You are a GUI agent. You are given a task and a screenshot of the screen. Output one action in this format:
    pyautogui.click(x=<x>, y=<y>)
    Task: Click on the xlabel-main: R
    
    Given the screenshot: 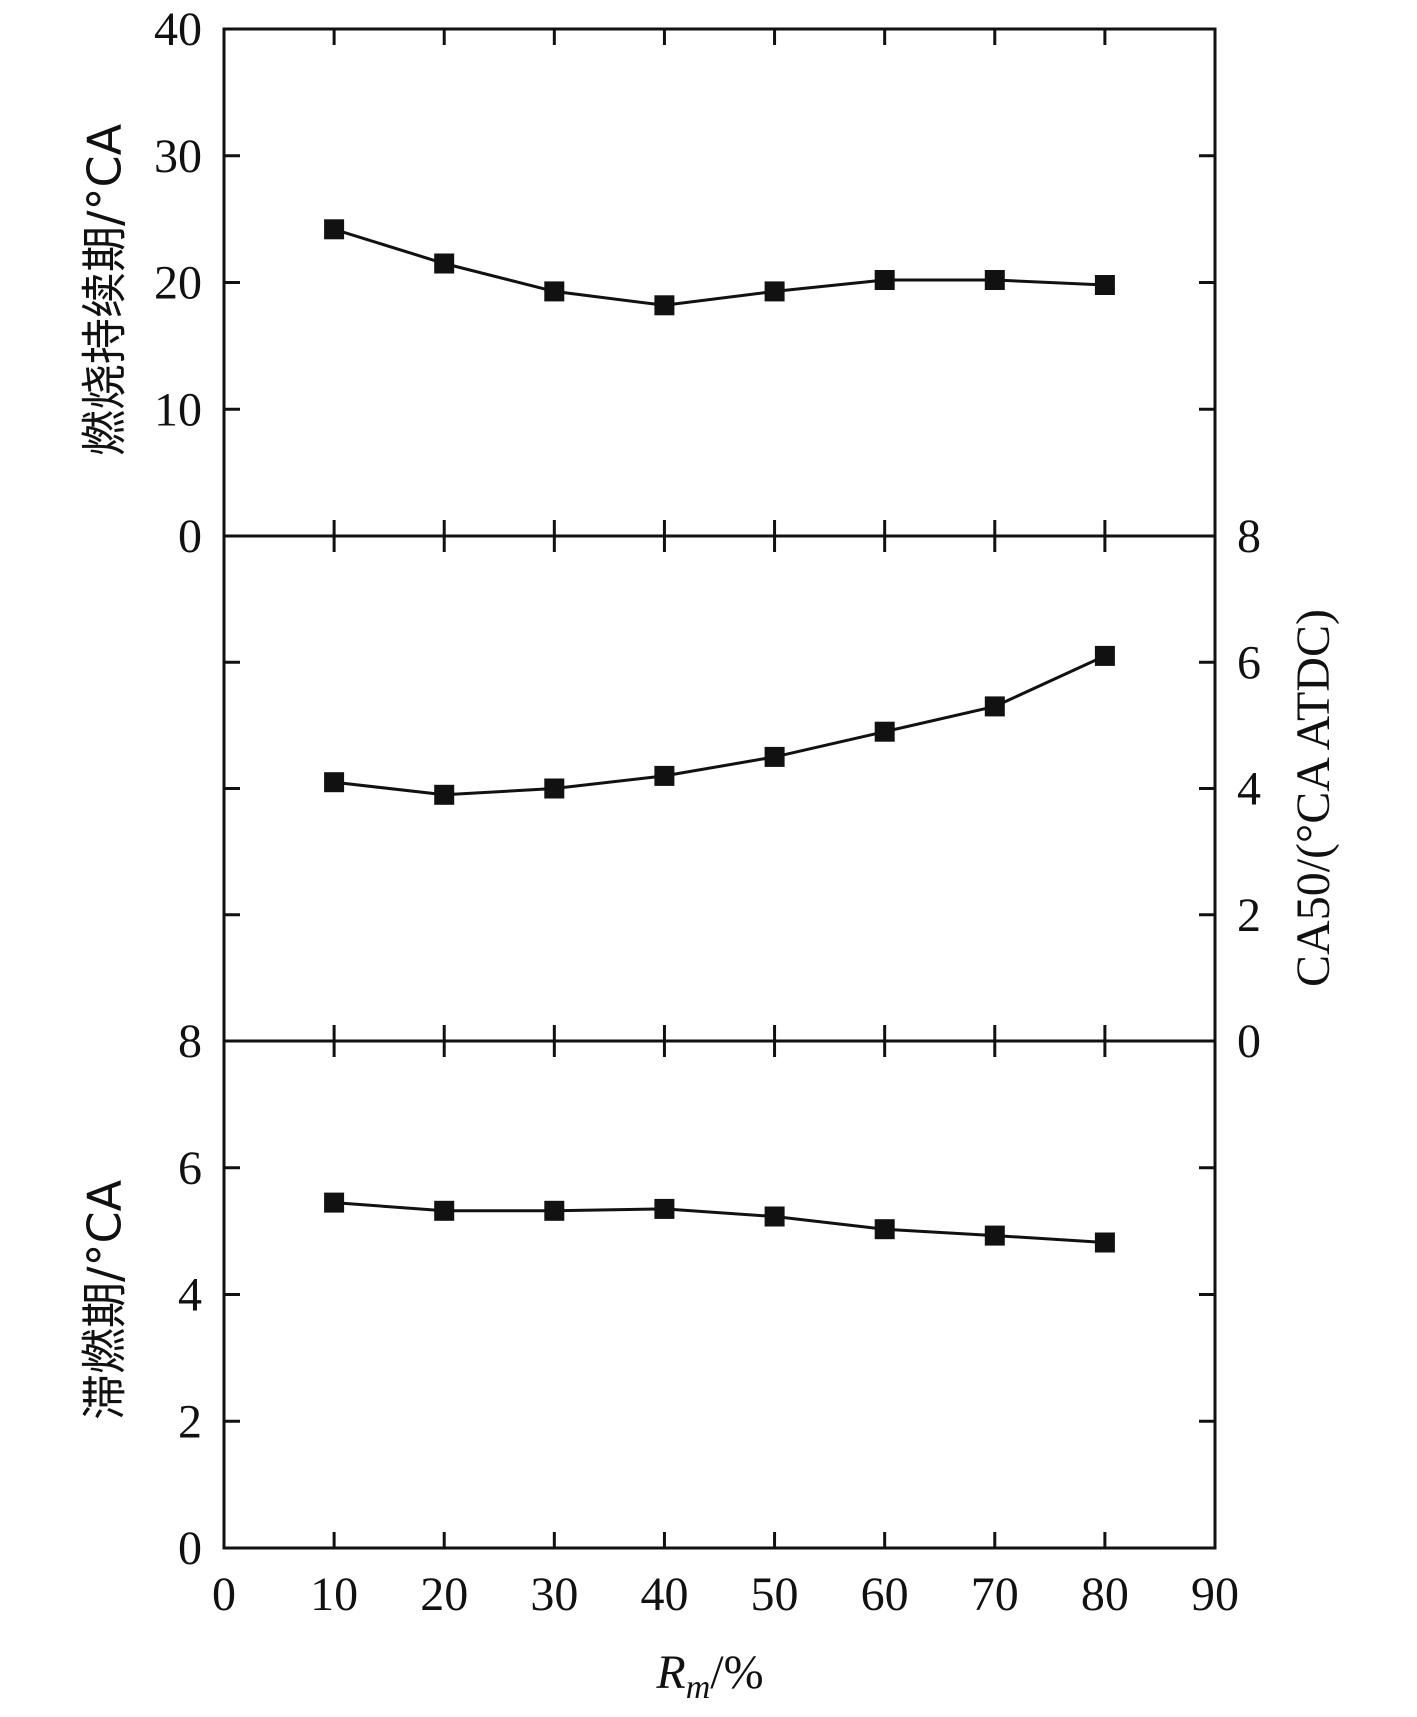 What is the action you would take?
    pyautogui.click(x=670, y=1672)
    